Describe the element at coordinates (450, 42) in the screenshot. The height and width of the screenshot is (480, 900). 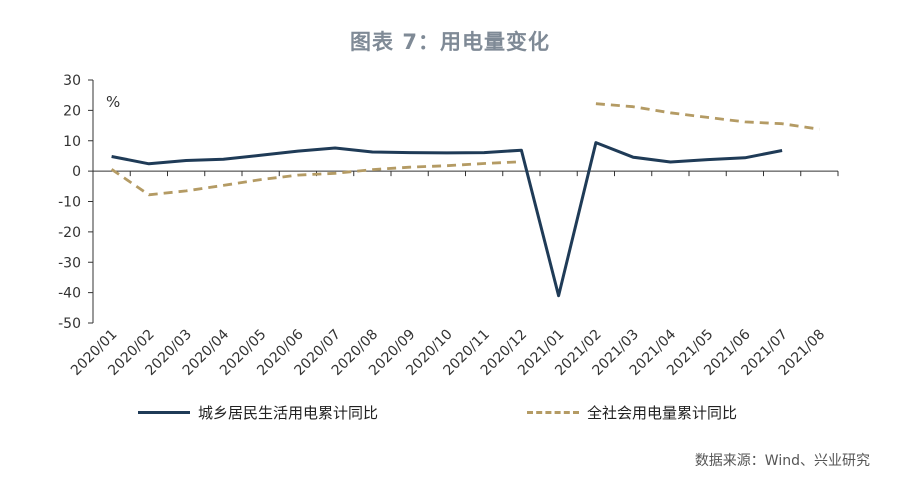
I see `chart-title: 图表 7：用电量变化` at that location.